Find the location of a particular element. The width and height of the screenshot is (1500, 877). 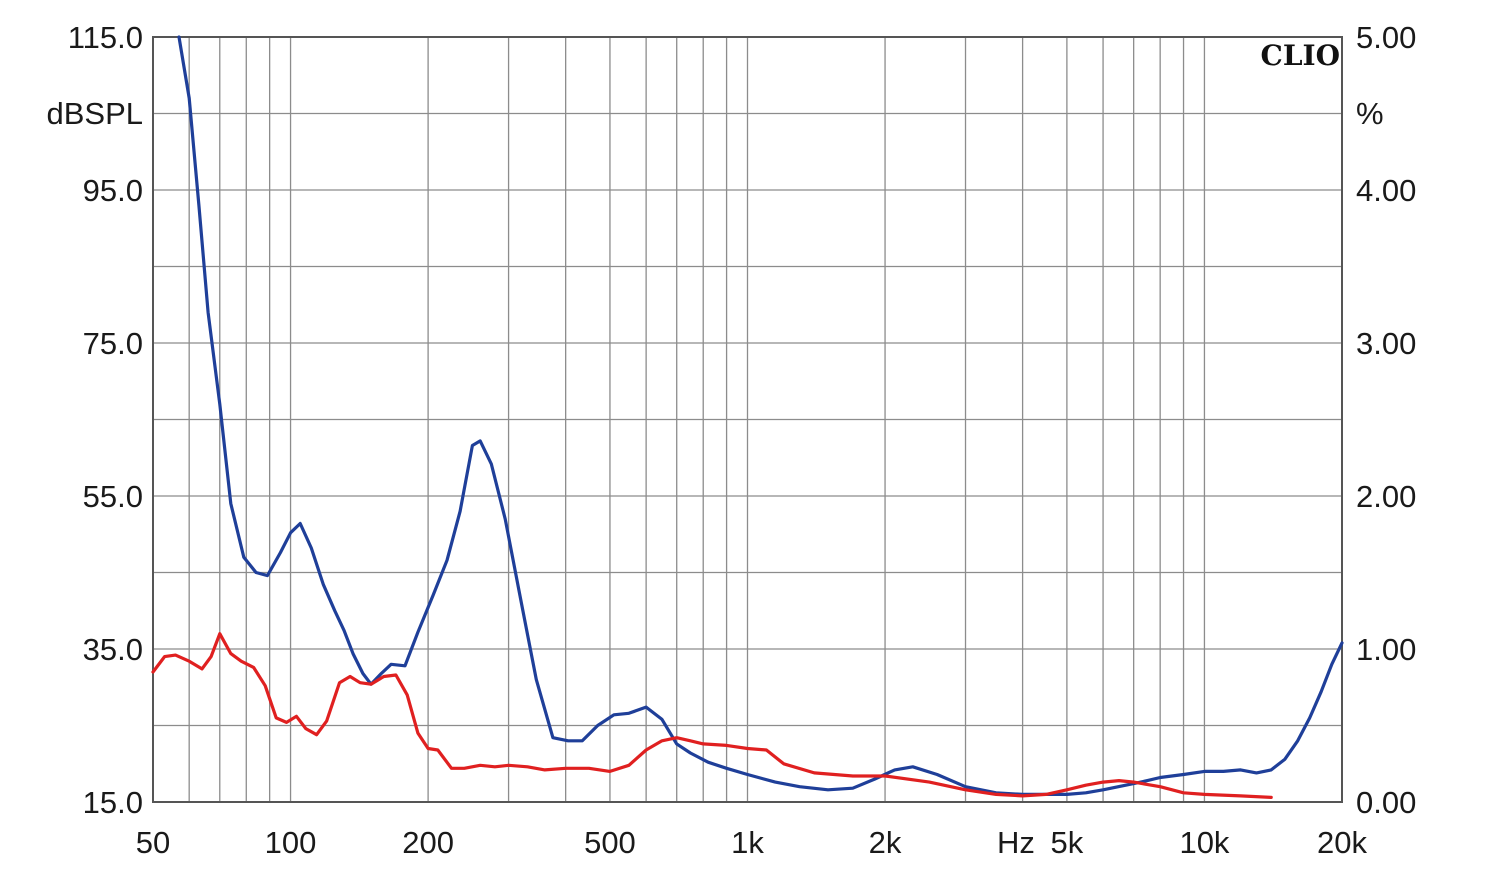

y-axis-right-ticks: 5.00 4.00 3.00 2.00 1.00 0.00 is located at coordinates (1386, 420).